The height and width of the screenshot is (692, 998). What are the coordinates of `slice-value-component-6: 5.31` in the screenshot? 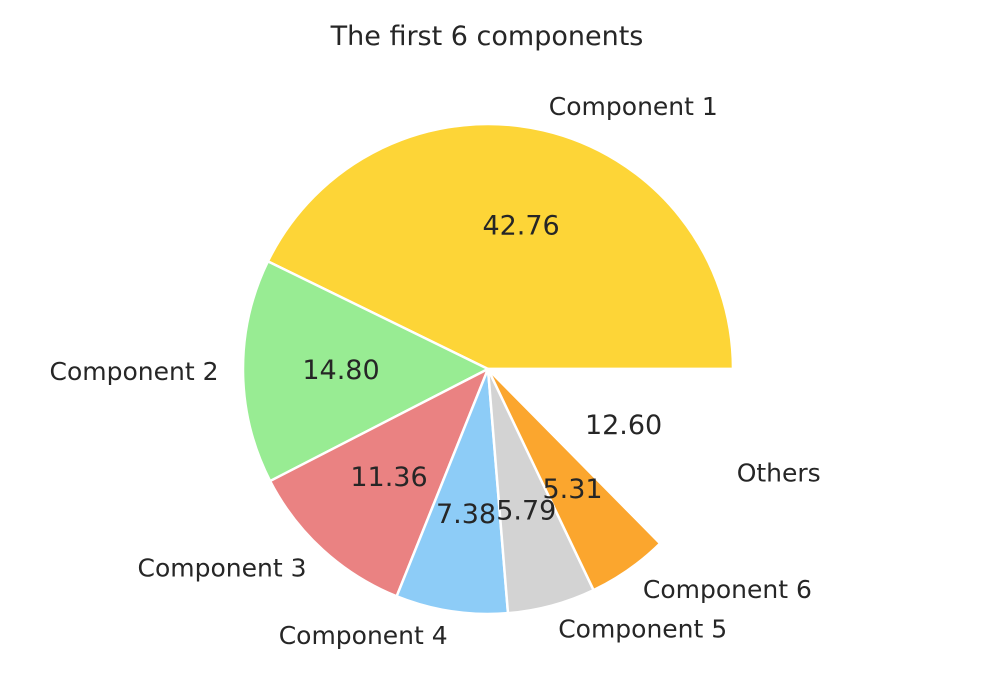 It's located at (572, 489).